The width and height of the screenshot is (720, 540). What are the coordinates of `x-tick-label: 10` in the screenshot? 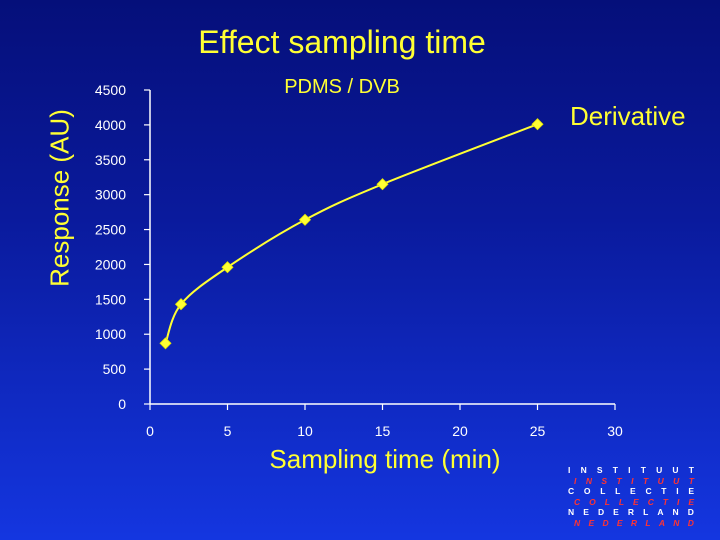 It's located at (305, 431).